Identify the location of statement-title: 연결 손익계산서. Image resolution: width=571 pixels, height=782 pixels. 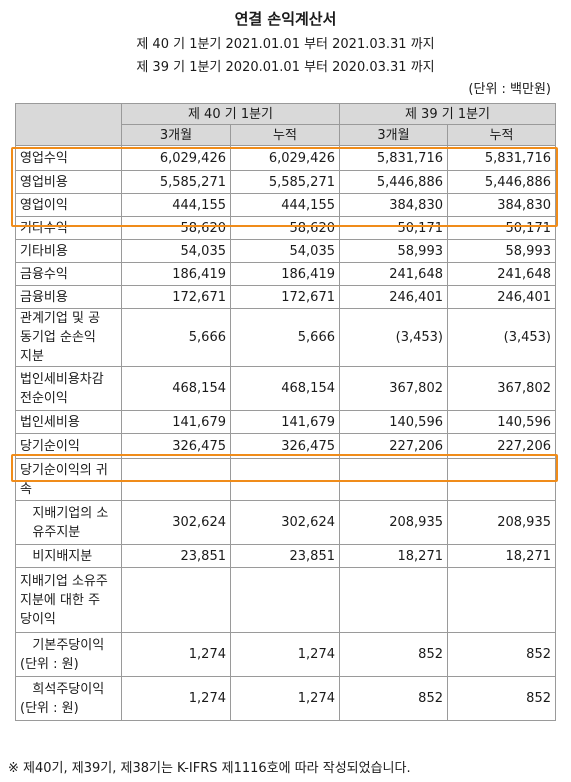
(285, 19).